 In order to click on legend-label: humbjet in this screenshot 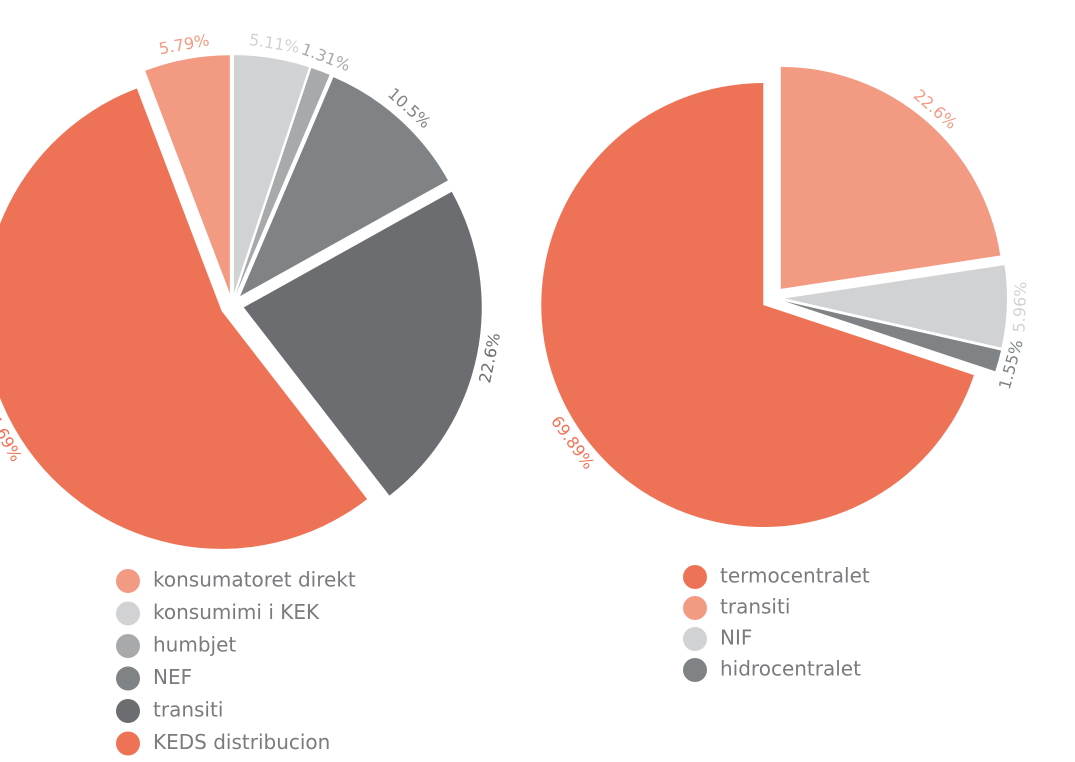, I will do `click(194, 645)`.